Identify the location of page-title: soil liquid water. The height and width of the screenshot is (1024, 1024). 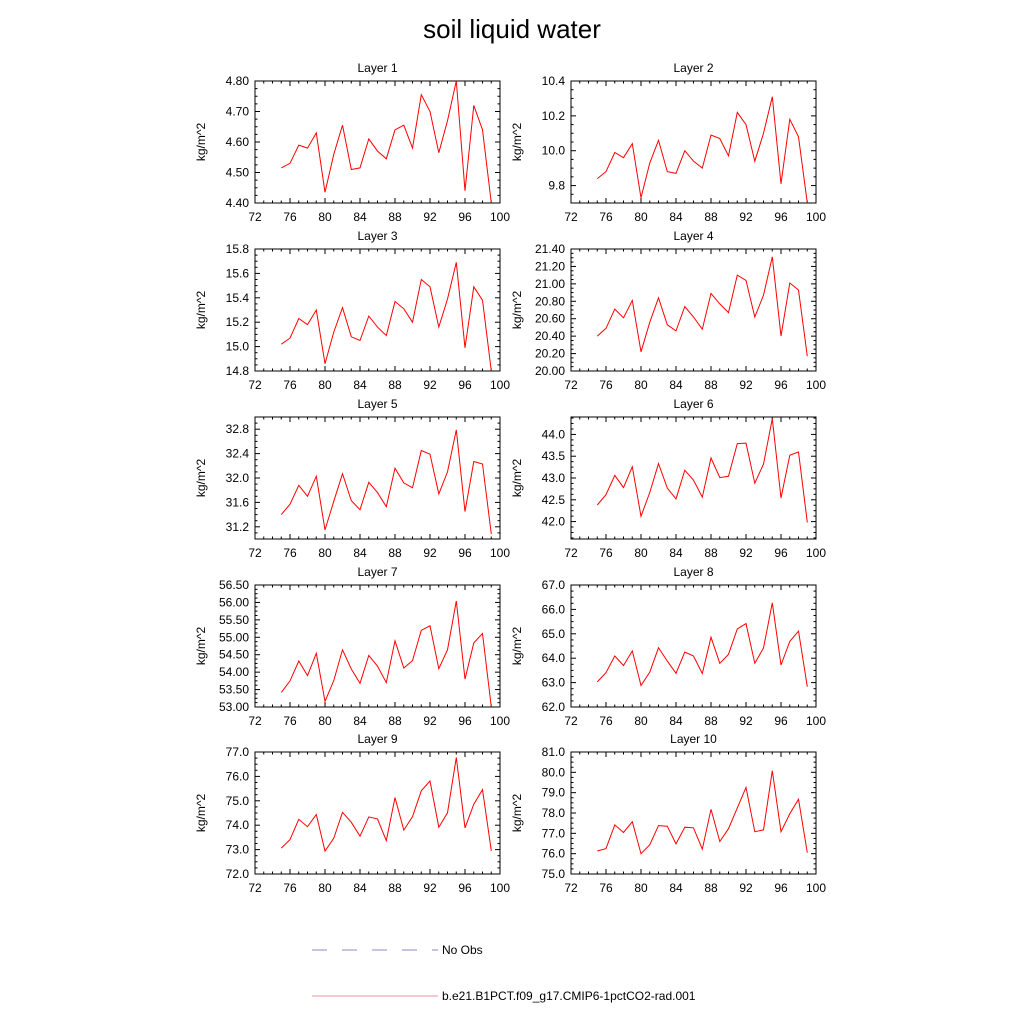
(512, 29).